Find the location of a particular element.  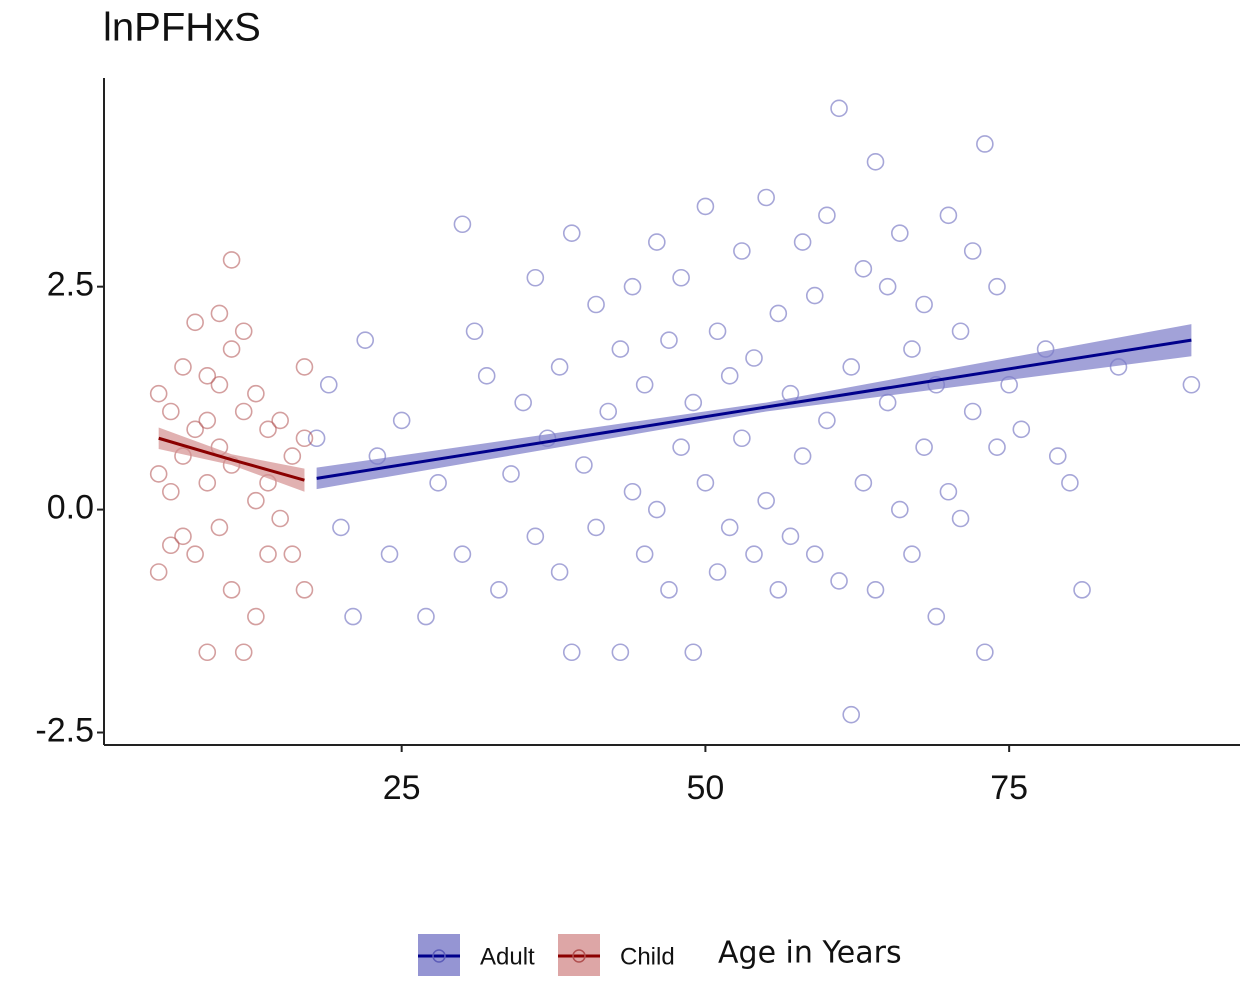

y-tick-label: -2.5 is located at coordinates (64, 731).